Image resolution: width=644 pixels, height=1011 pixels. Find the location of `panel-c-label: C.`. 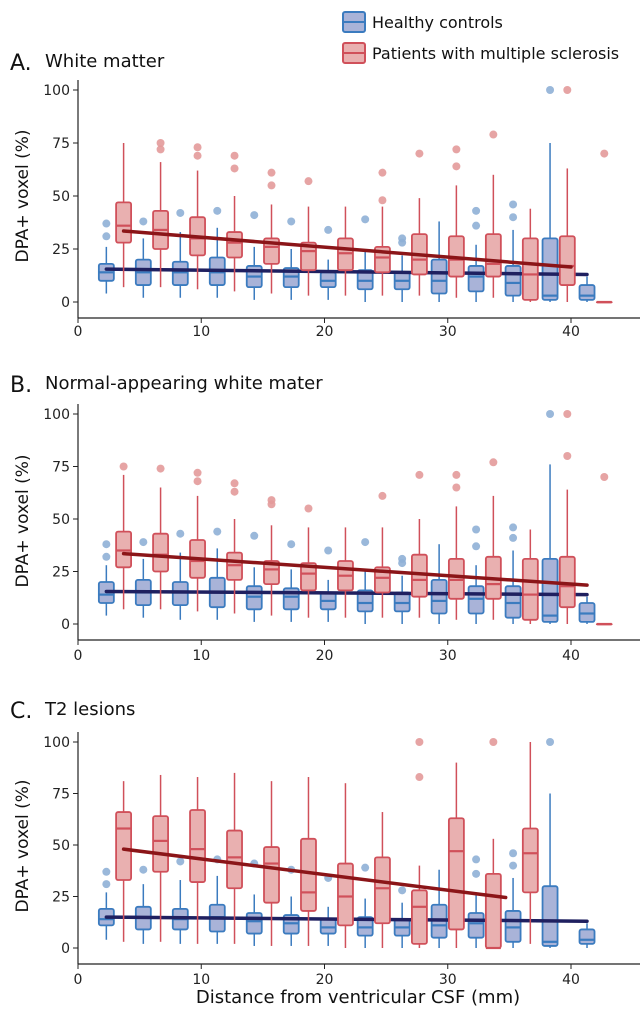

panel-c-label: C. is located at coordinates (21, 711).